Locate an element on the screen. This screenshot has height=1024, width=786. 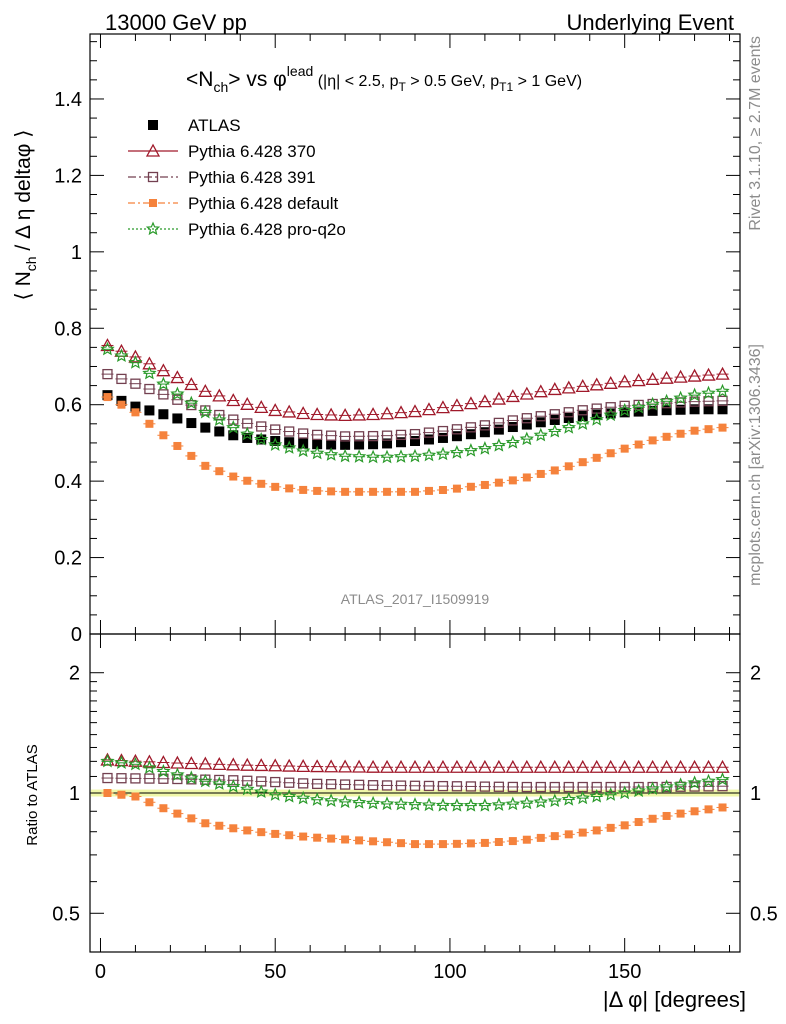
ratio-ylabel: Ratio to ATLAS is located at coordinates (32, 794).